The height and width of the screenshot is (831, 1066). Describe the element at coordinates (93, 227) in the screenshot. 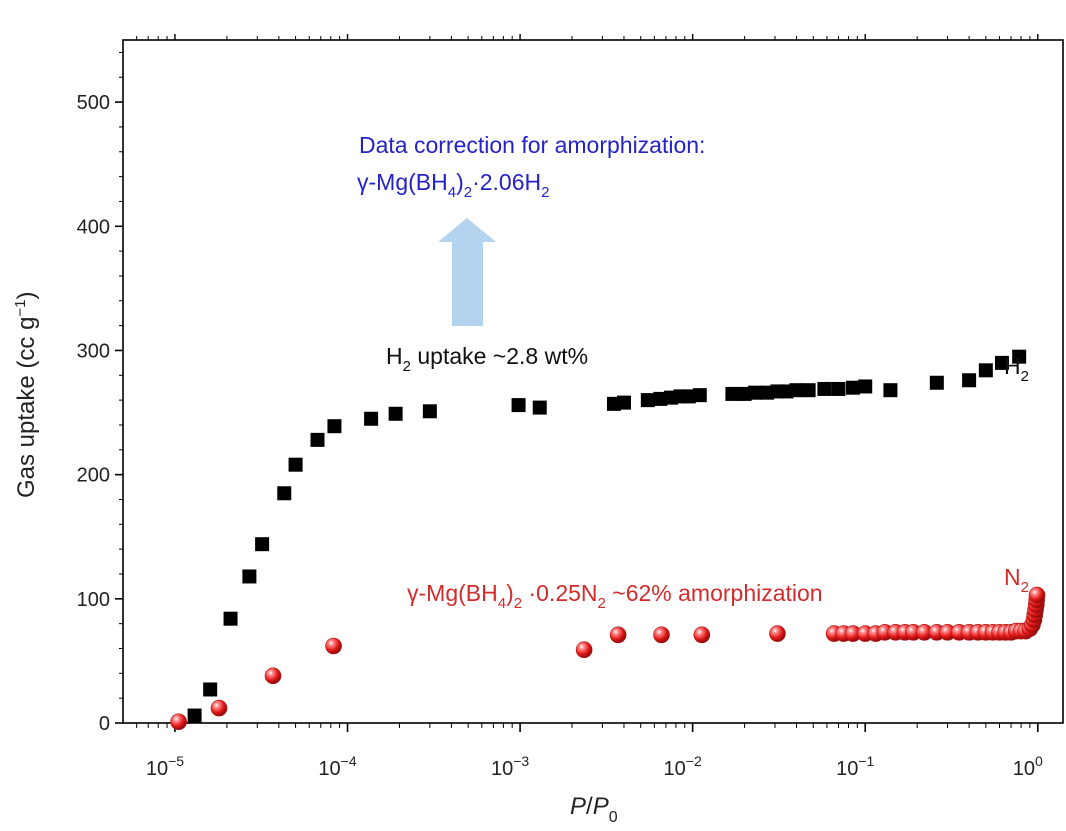

I see `y-tick-label: 400` at that location.